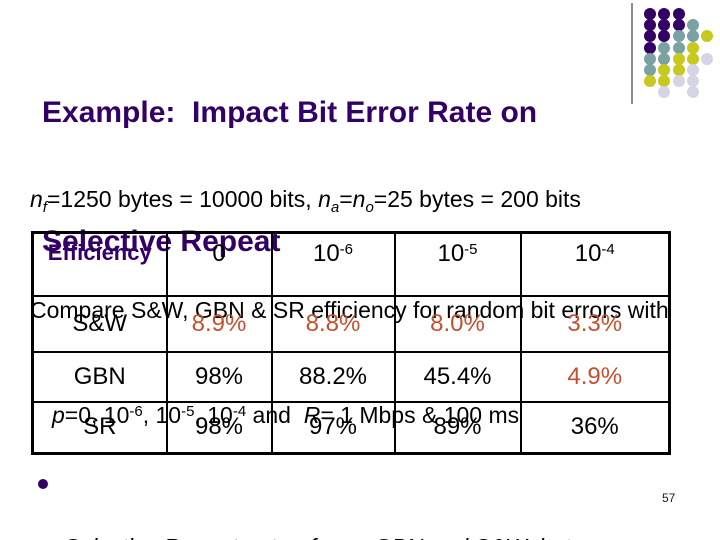 This screenshot has height=540, width=720. I want to click on dots-decoration, so click(679, 53).